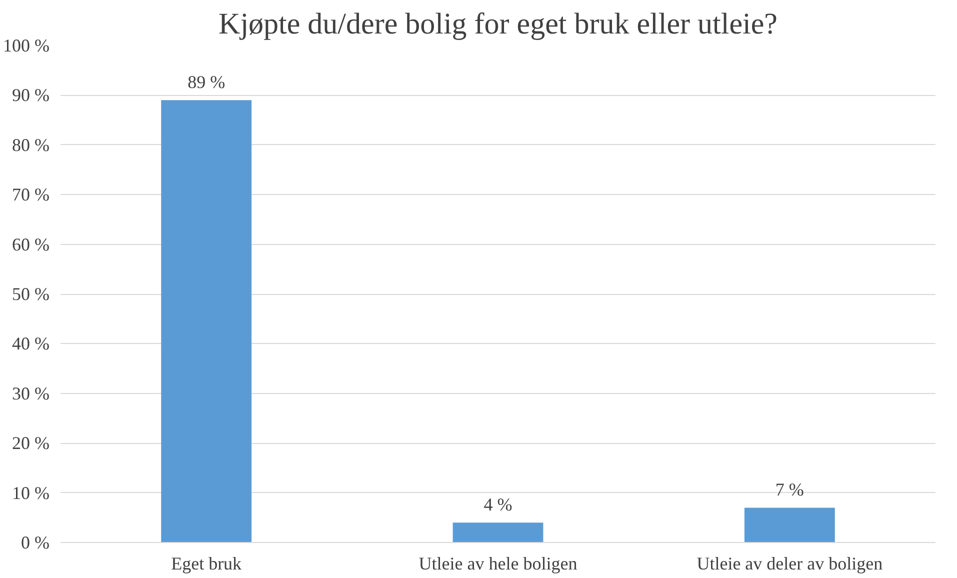  Describe the element at coordinates (31, 244) in the screenshot. I see `y-tick-label: 60 %` at that location.